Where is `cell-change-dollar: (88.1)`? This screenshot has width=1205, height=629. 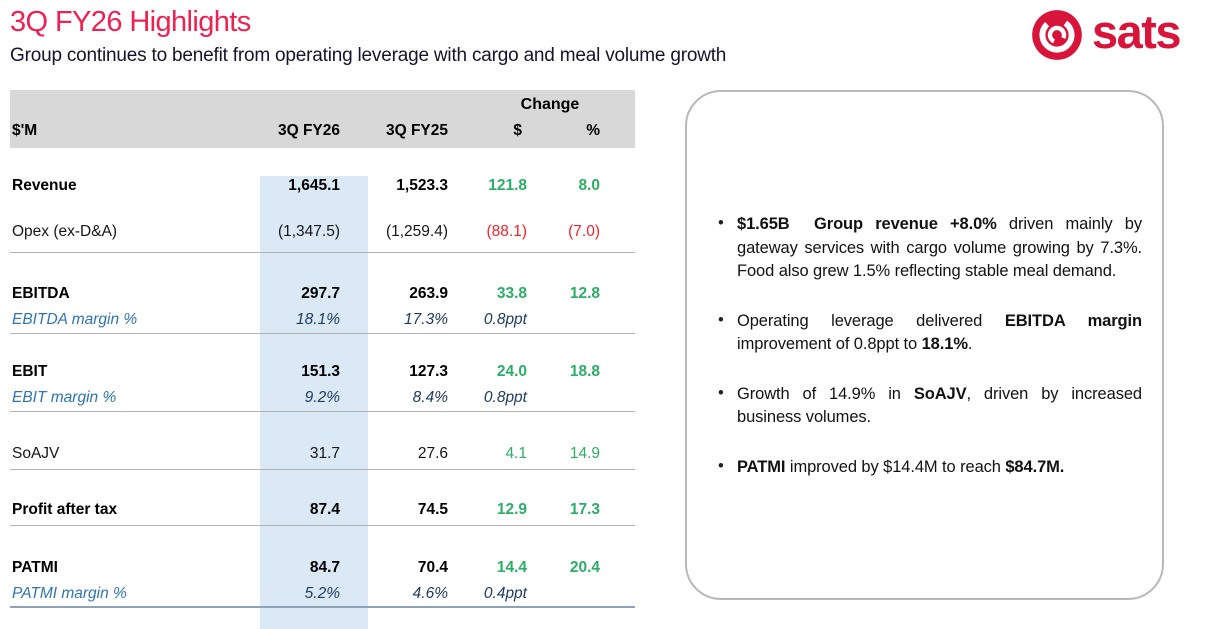
cell-change-dollar: (88.1) is located at coordinates (507, 231).